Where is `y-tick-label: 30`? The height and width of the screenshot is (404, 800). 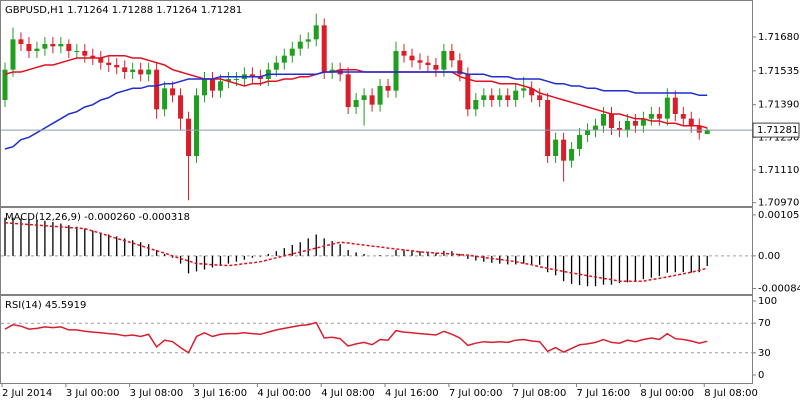
y-tick-label: 30 is located at coordinates (764, 353).